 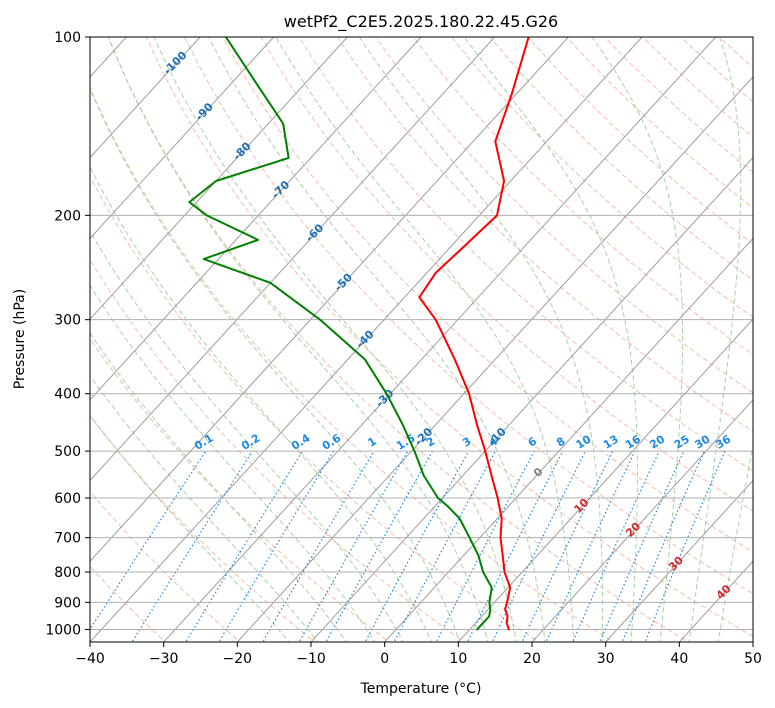 What do you see at coordinates (67, 573) in the screenshot?
I see `y-tick-label: 800` at bounding box center [67, 573].